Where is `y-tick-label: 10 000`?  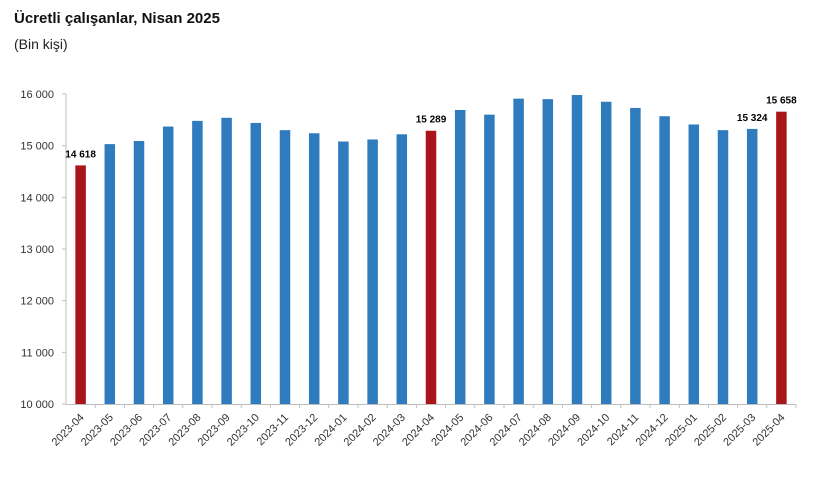 y-tick-label: 10 000 is located at coordinates (37, 405).